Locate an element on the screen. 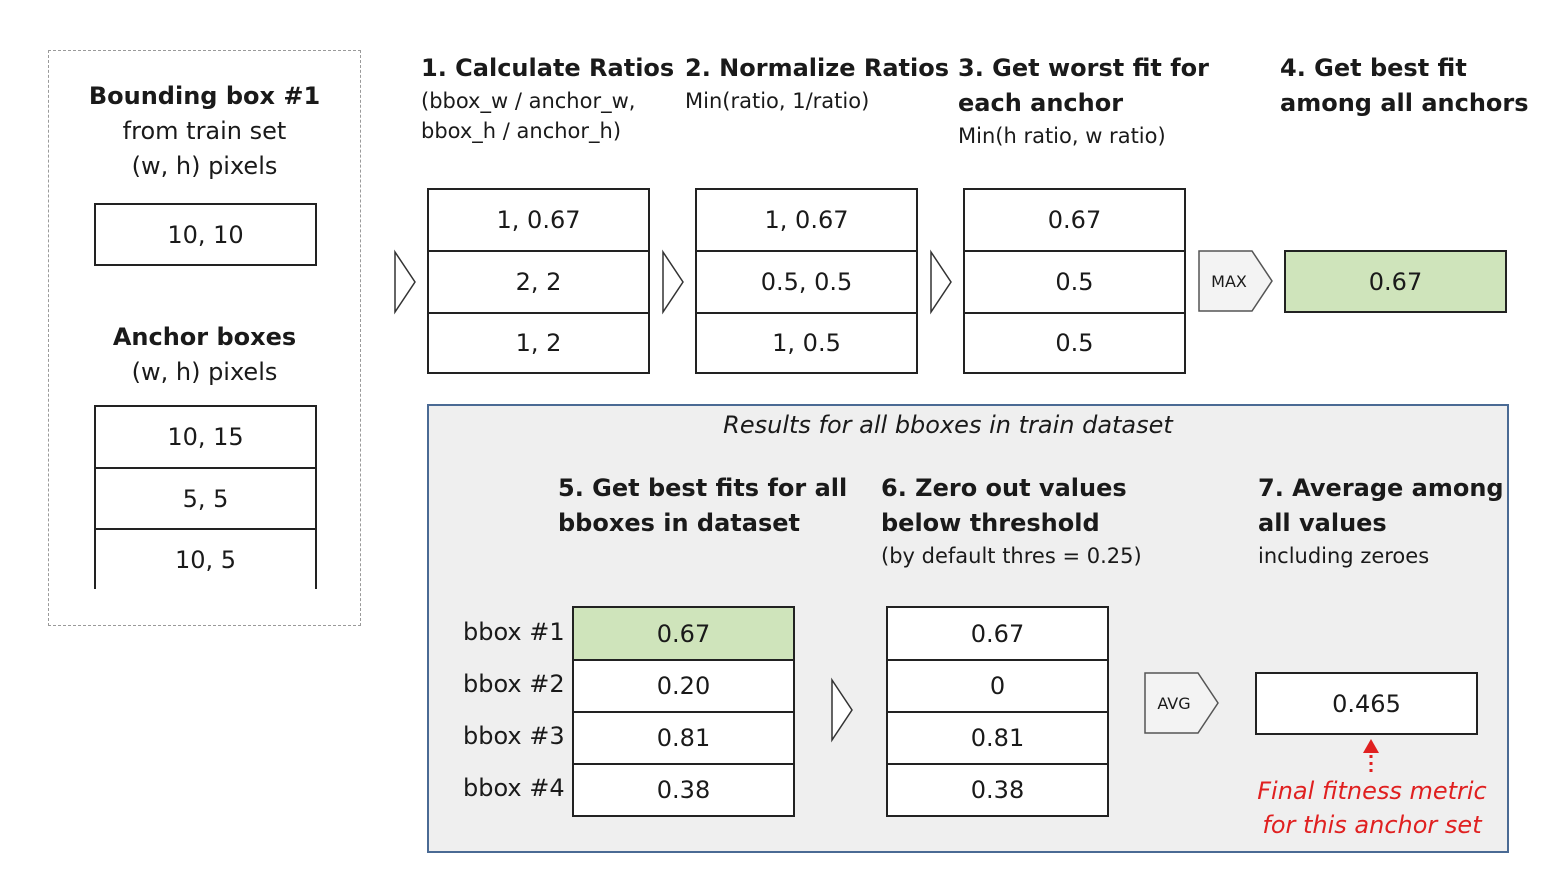  step6-title-line2: below threshold is located at coordinates (990, 523).